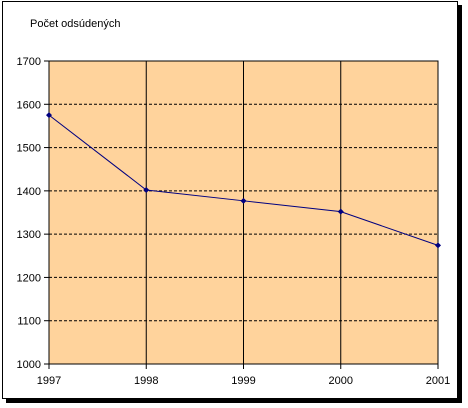 The height and width of the screenshot is (408, 468). I want to click on y-tick-label: 1100, so click(29, 322).